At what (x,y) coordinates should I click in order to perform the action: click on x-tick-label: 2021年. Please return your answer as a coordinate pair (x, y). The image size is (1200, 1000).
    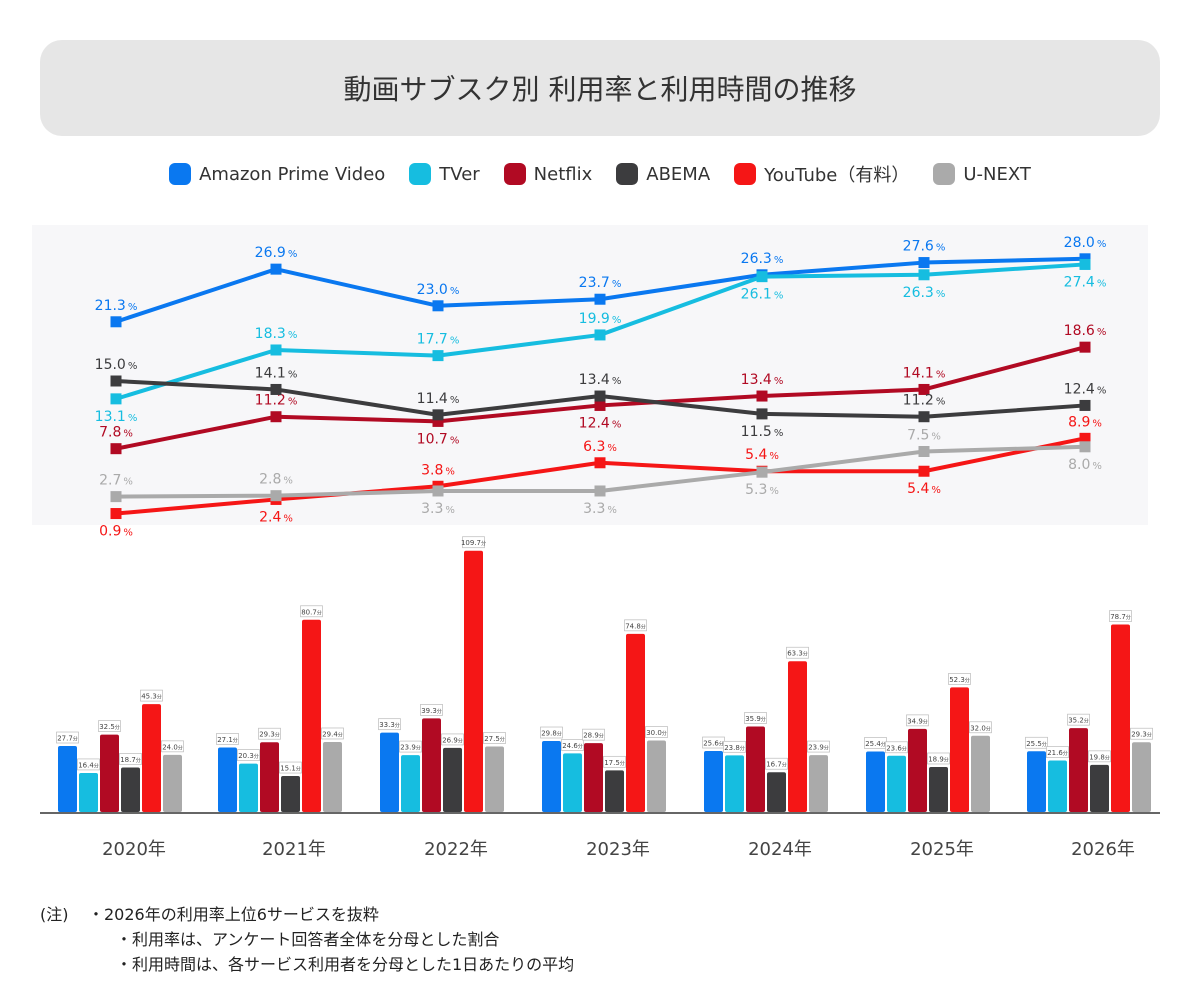
    Looking at the image, I should click on (294, 849).